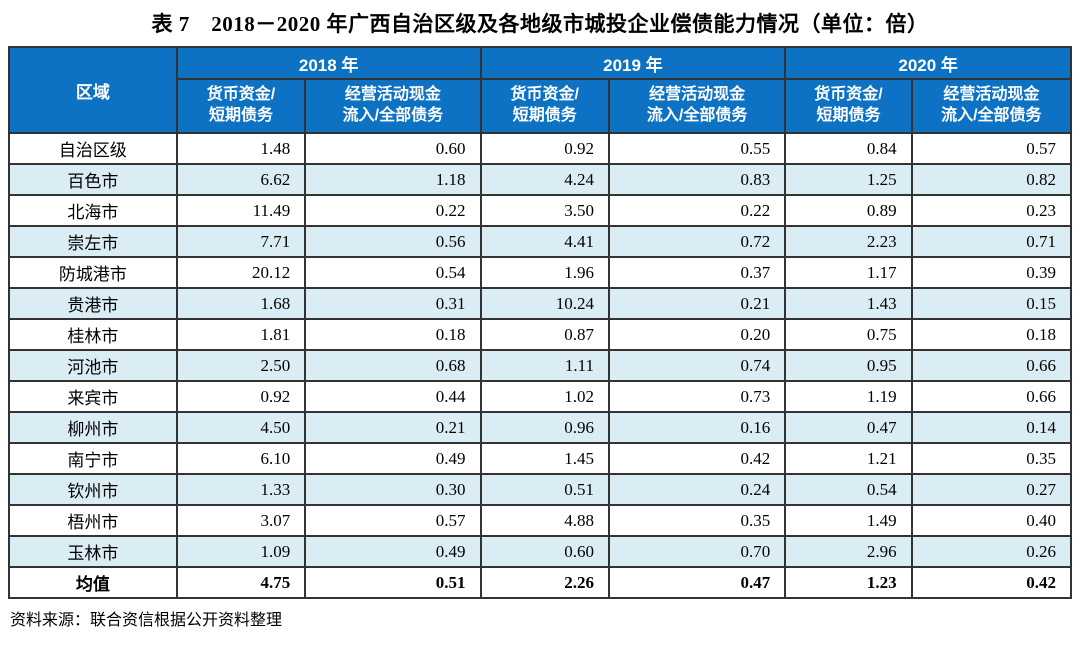 The image size is (1080, 664). Describe the element at coordinates (848, 520) in the screenshot. I see `value-cell: 1.49` at that location.